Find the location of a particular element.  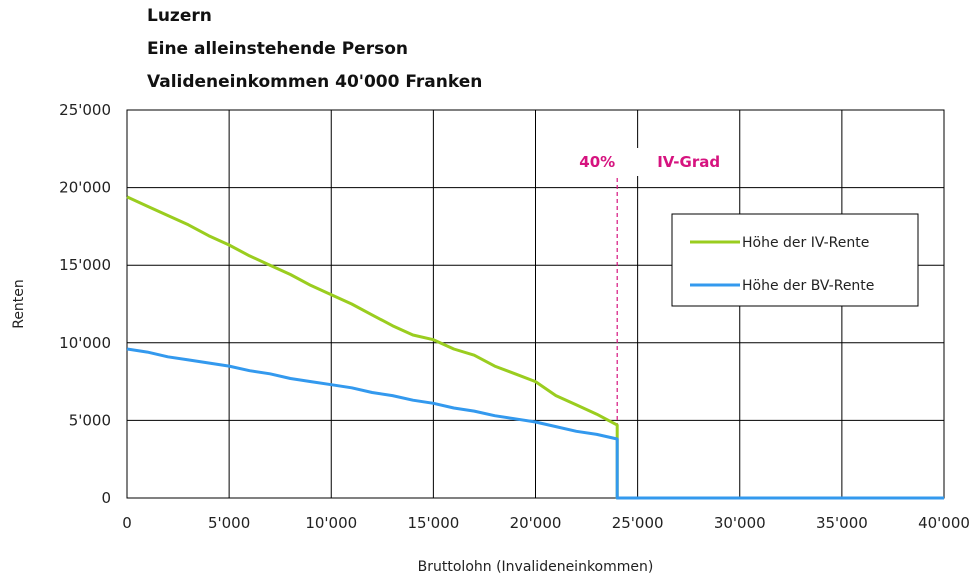

x-tick-label-8: 40'000 is located at coordinates (944, 523).